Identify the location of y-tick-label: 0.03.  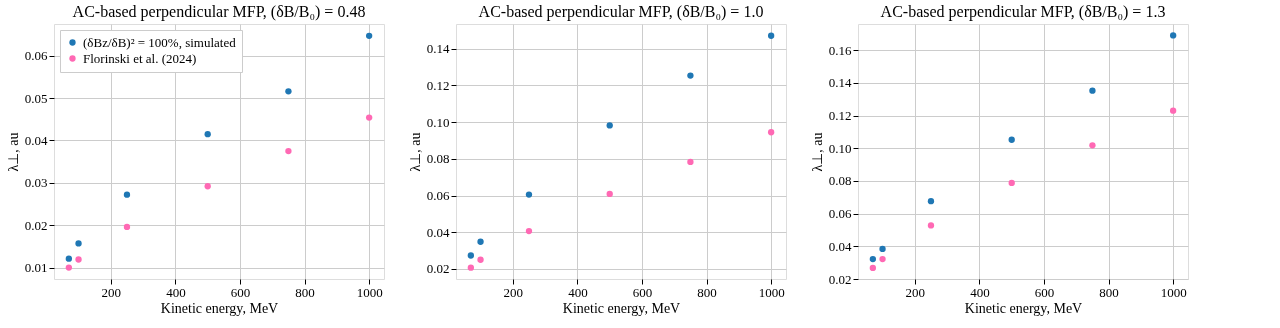
(36, 183).